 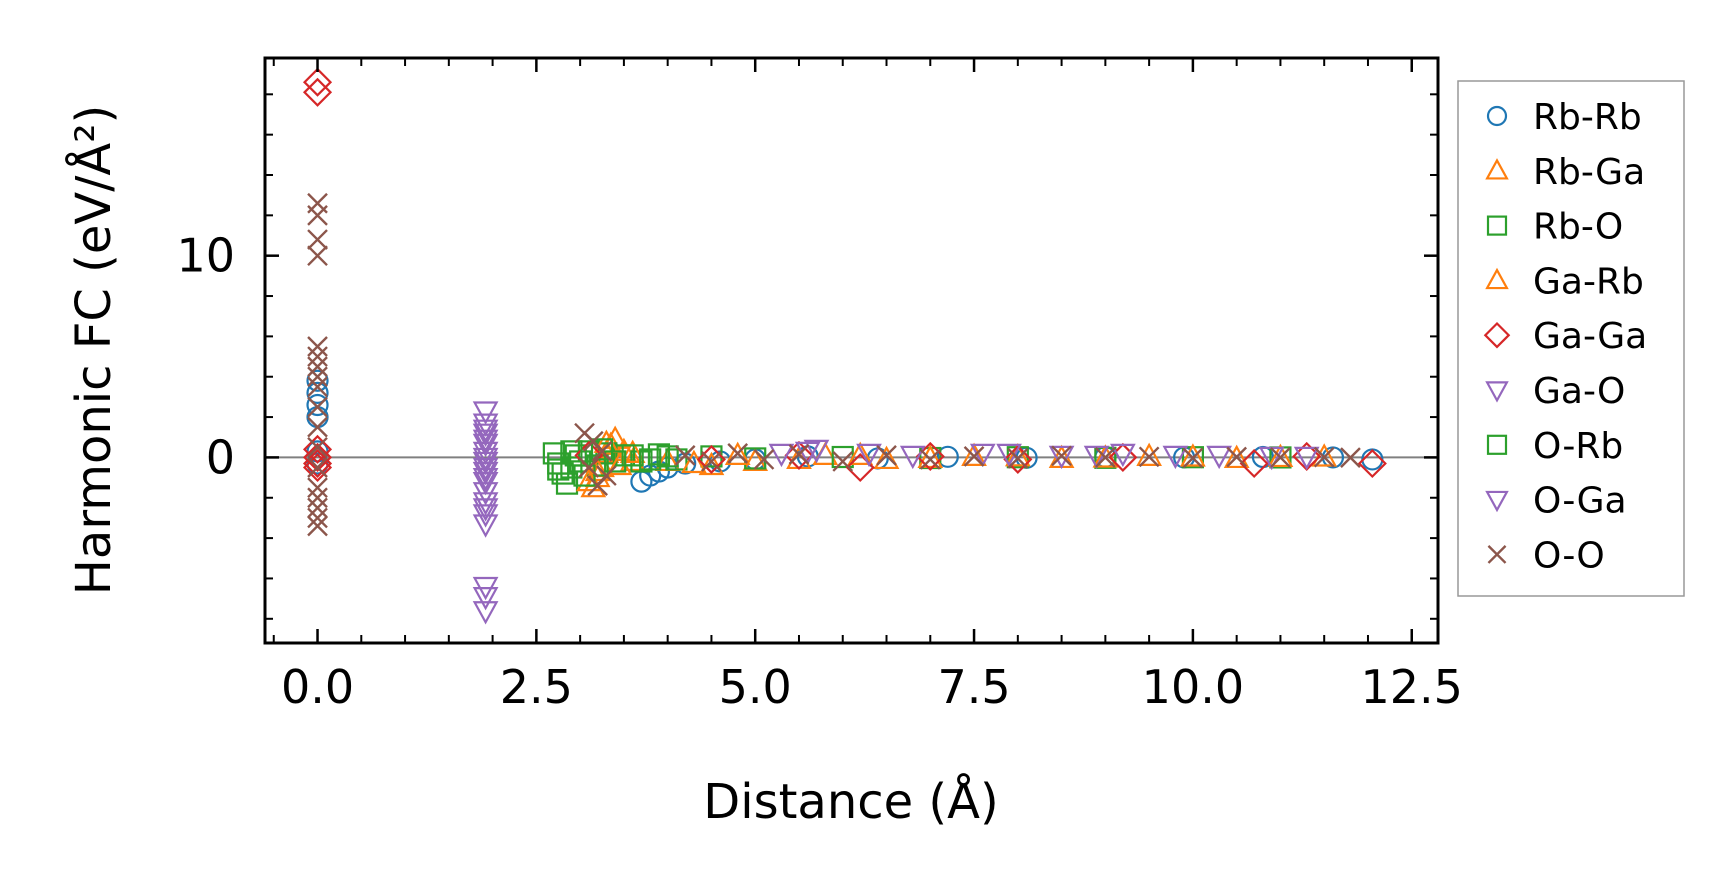 What do you see at coordinates (1412, 687) in the screenshot?
I see `x-tick-label: 12.5` at bounding box center [1412, 687].